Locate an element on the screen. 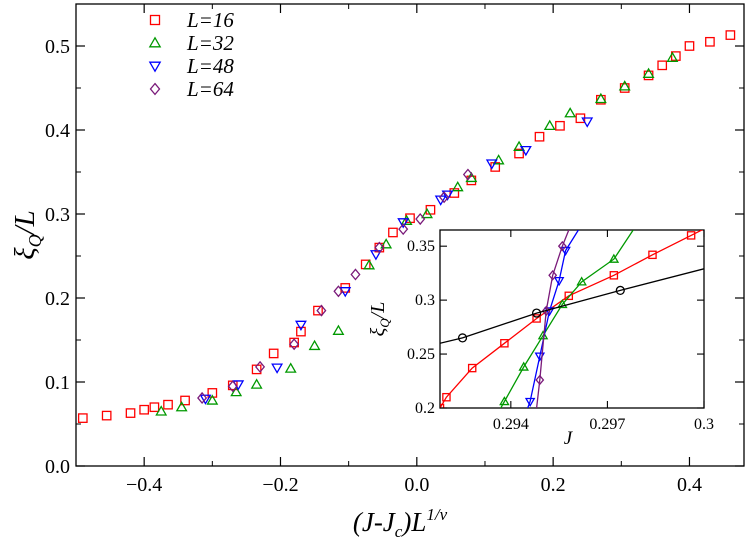 The width and height of the screenshot is (747, 538). inset-x-tick-label: 0.297 is located at coordinates (607, 424).